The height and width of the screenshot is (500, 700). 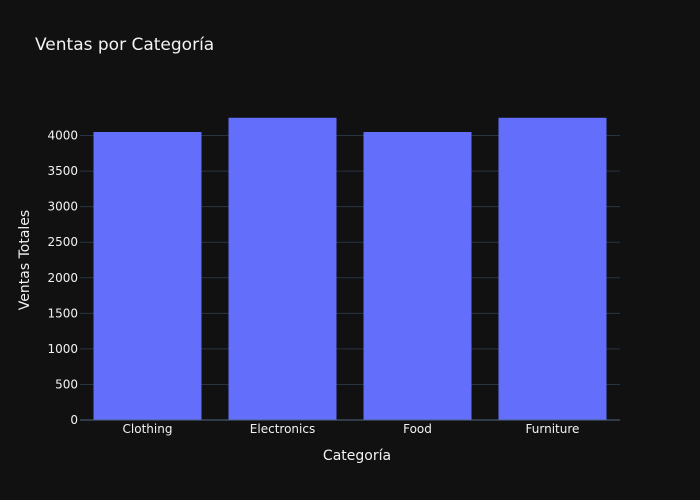 I want to click on bar-electronics, so click(x=282, y=269).